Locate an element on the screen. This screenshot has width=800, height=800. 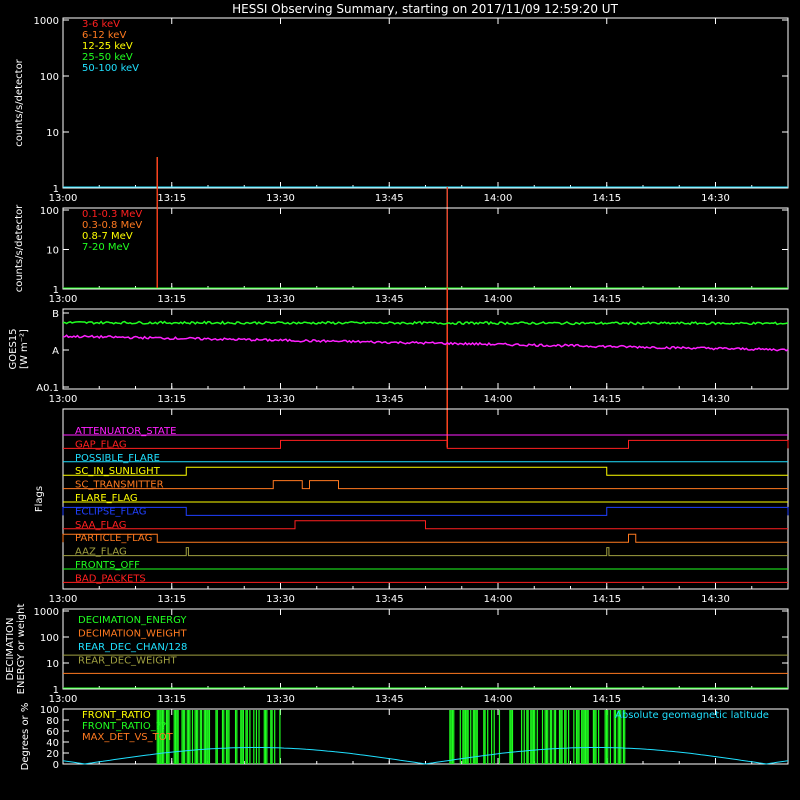
y-tick-label: A is located at coordinates (55, 351).